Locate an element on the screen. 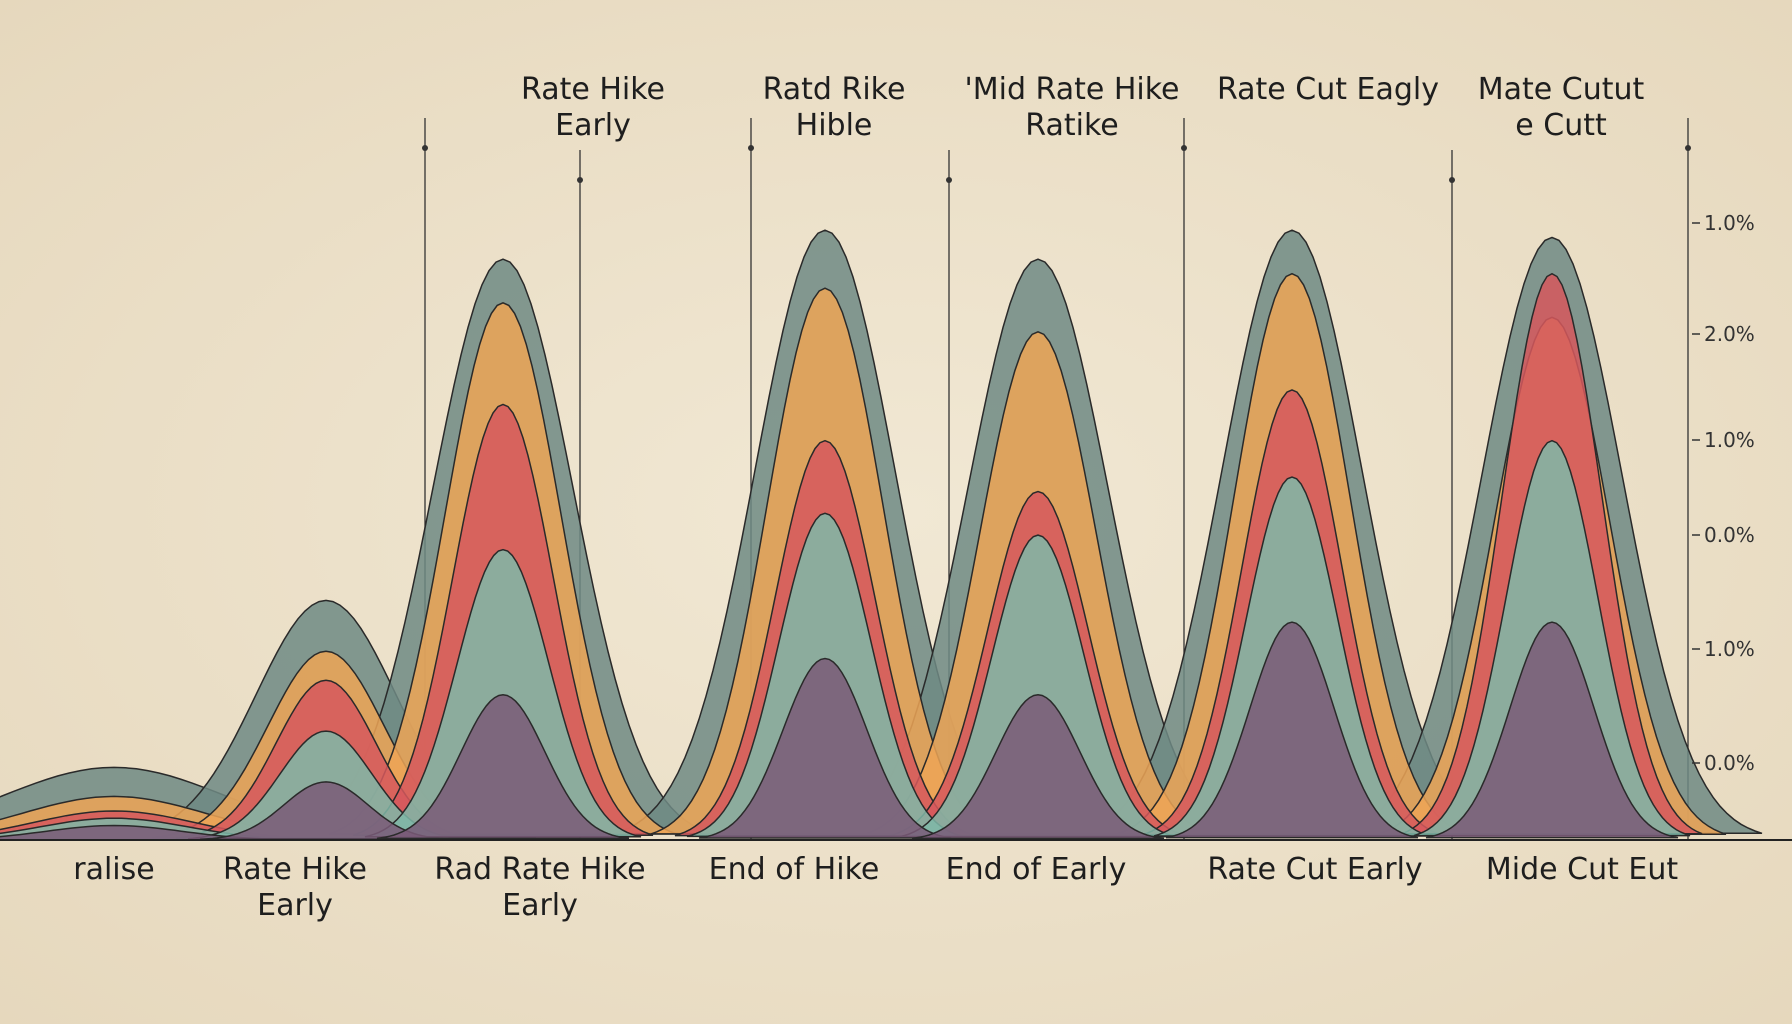  top-label: 'Mid Rate Hike Ratike is located at coordinates (1072, 107).